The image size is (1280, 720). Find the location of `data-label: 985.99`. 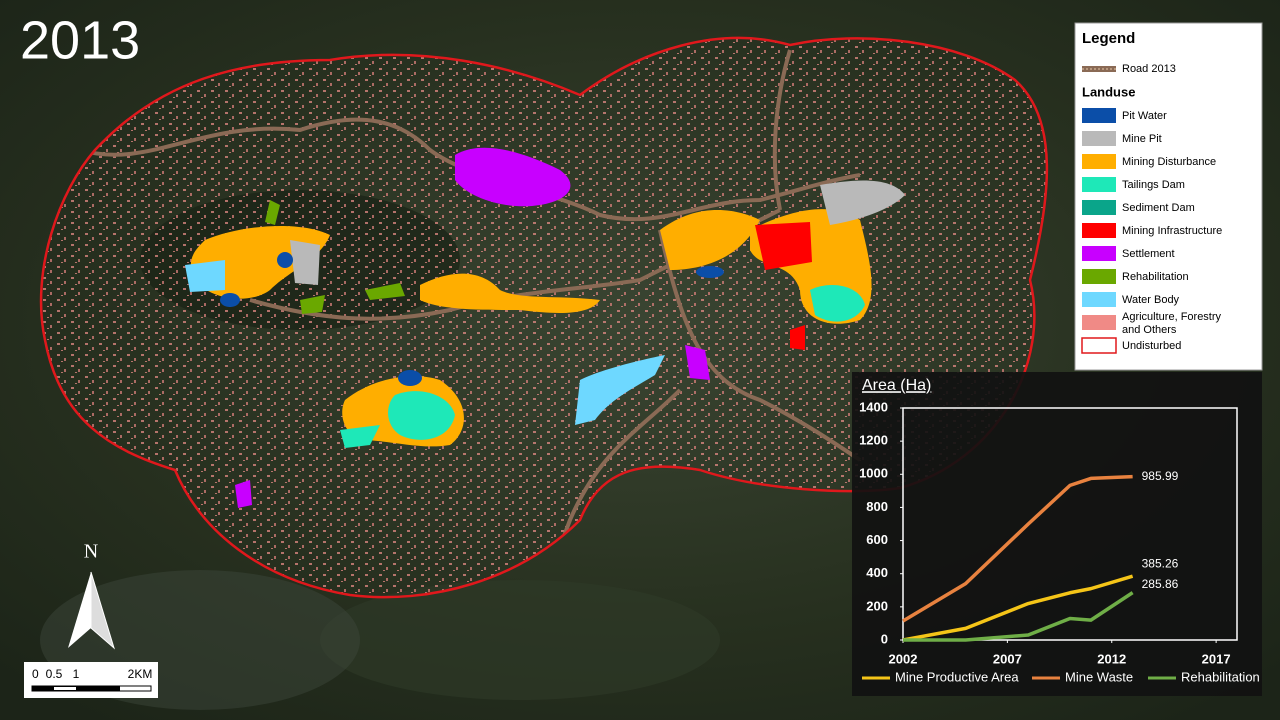

data-label: 985.99 is located at coordinates (1160, 476).